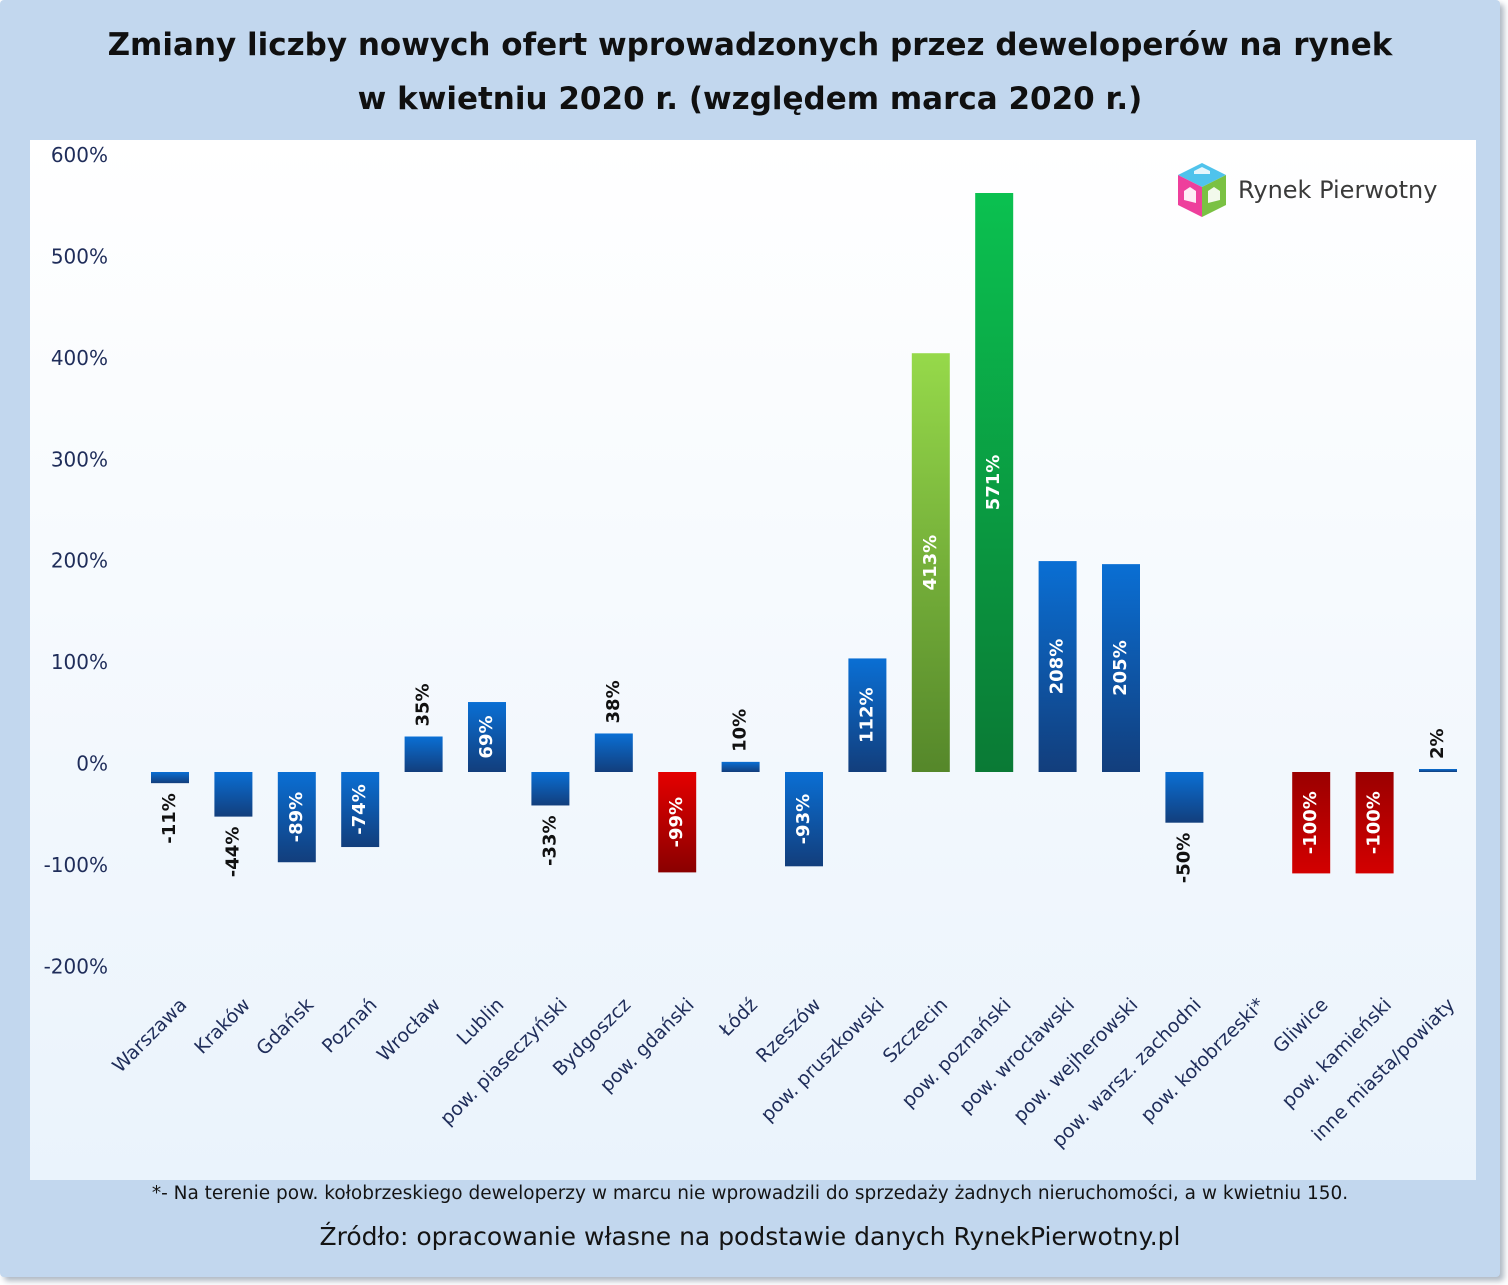 The image size is (1508, 1285). I want to click on data-label: -33%, so click(549, 840).